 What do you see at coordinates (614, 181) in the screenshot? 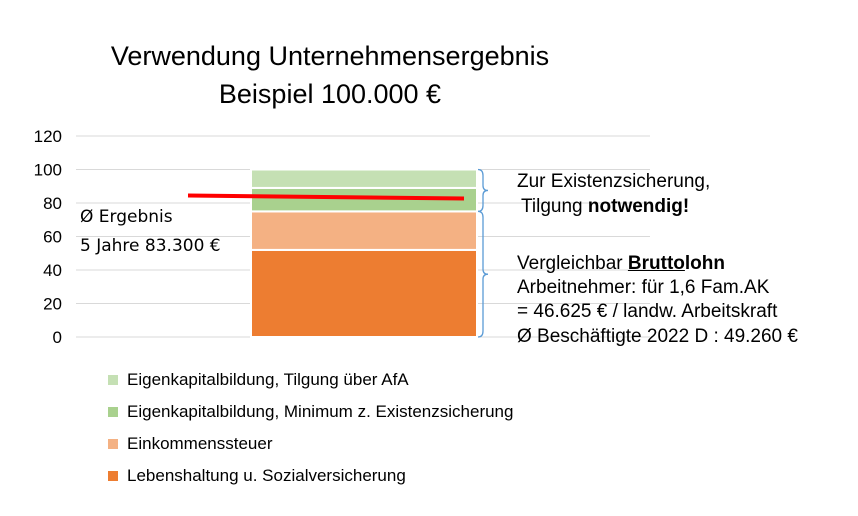
I see `existence-annotation-line-1: Zur Existenzsicherung,` at bounding box center [614, 181].